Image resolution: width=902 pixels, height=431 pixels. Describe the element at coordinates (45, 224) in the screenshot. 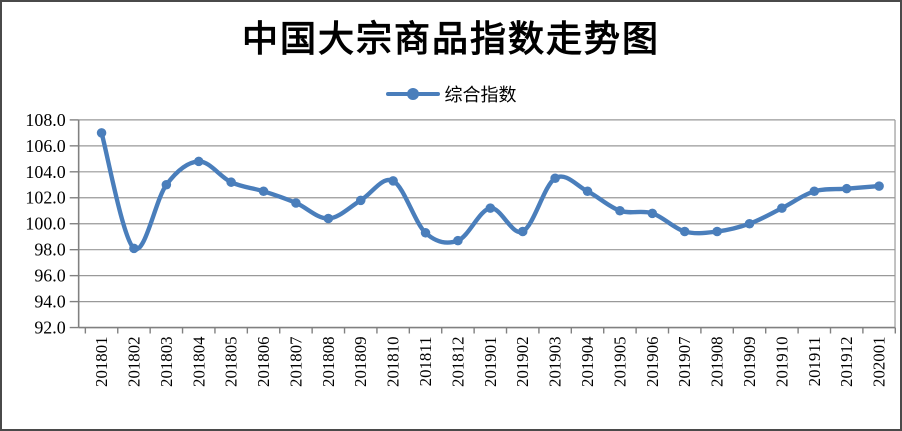

I see `y-axis-label: 100.0` at that location.